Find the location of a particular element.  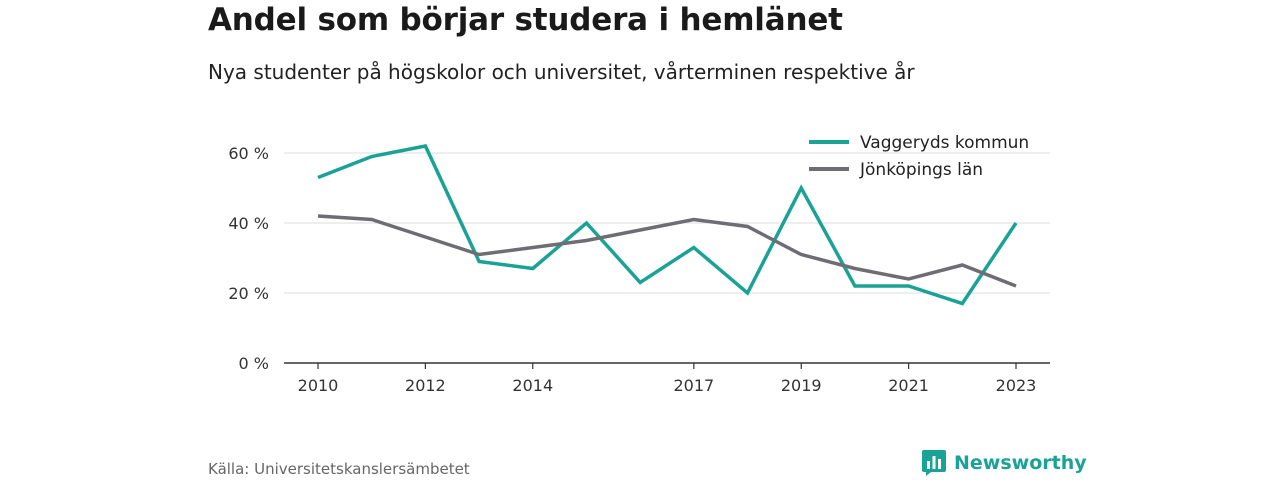

y-tick-label: 0 % is located at coordinates (254, 363).